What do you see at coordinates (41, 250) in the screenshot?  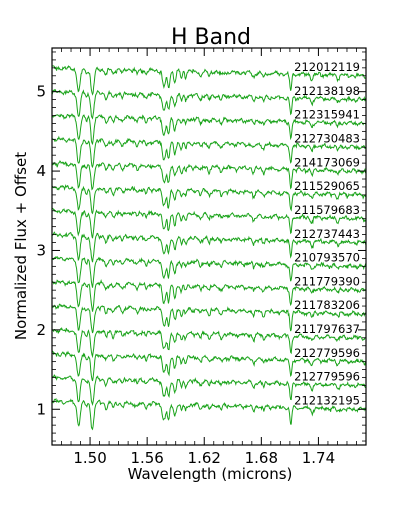 I see `y-tick-label: 3` at bounding box center [41, 250].